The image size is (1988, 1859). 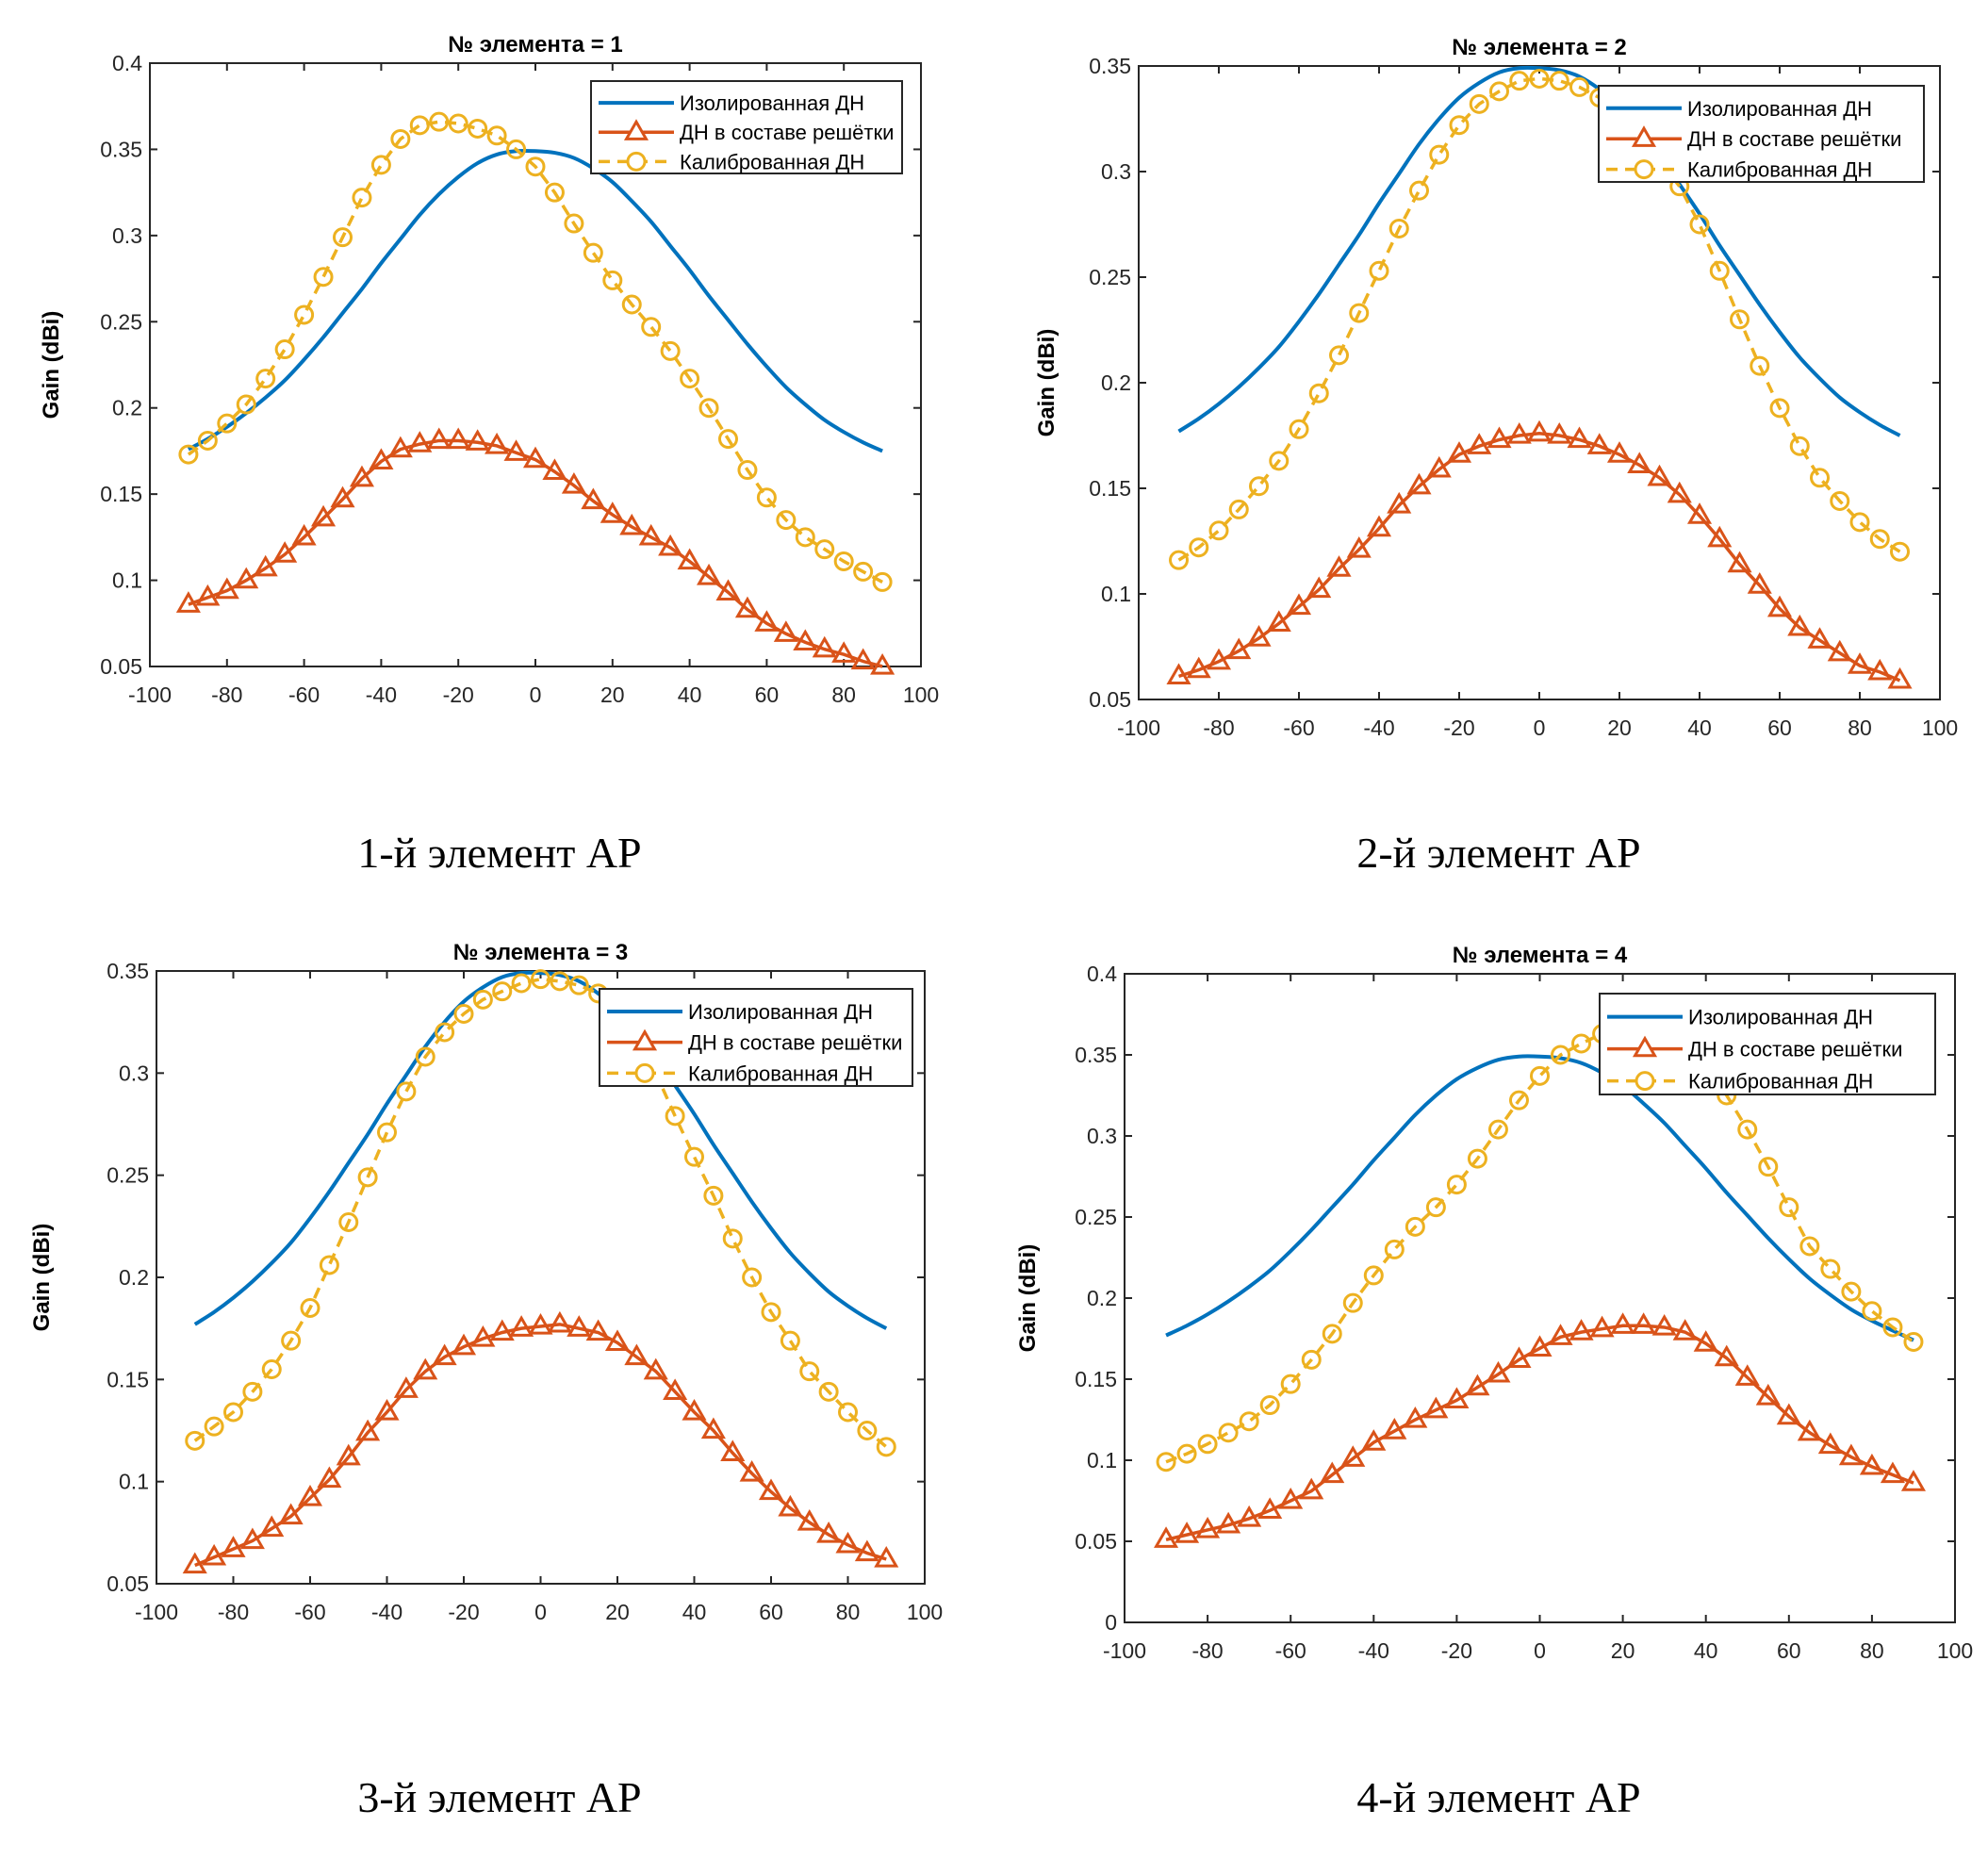 What do you see at coordinates (787, 133) in the screenshot?
I see `legend-label: ДН в составе решётки` at bounding box center [787, 133].